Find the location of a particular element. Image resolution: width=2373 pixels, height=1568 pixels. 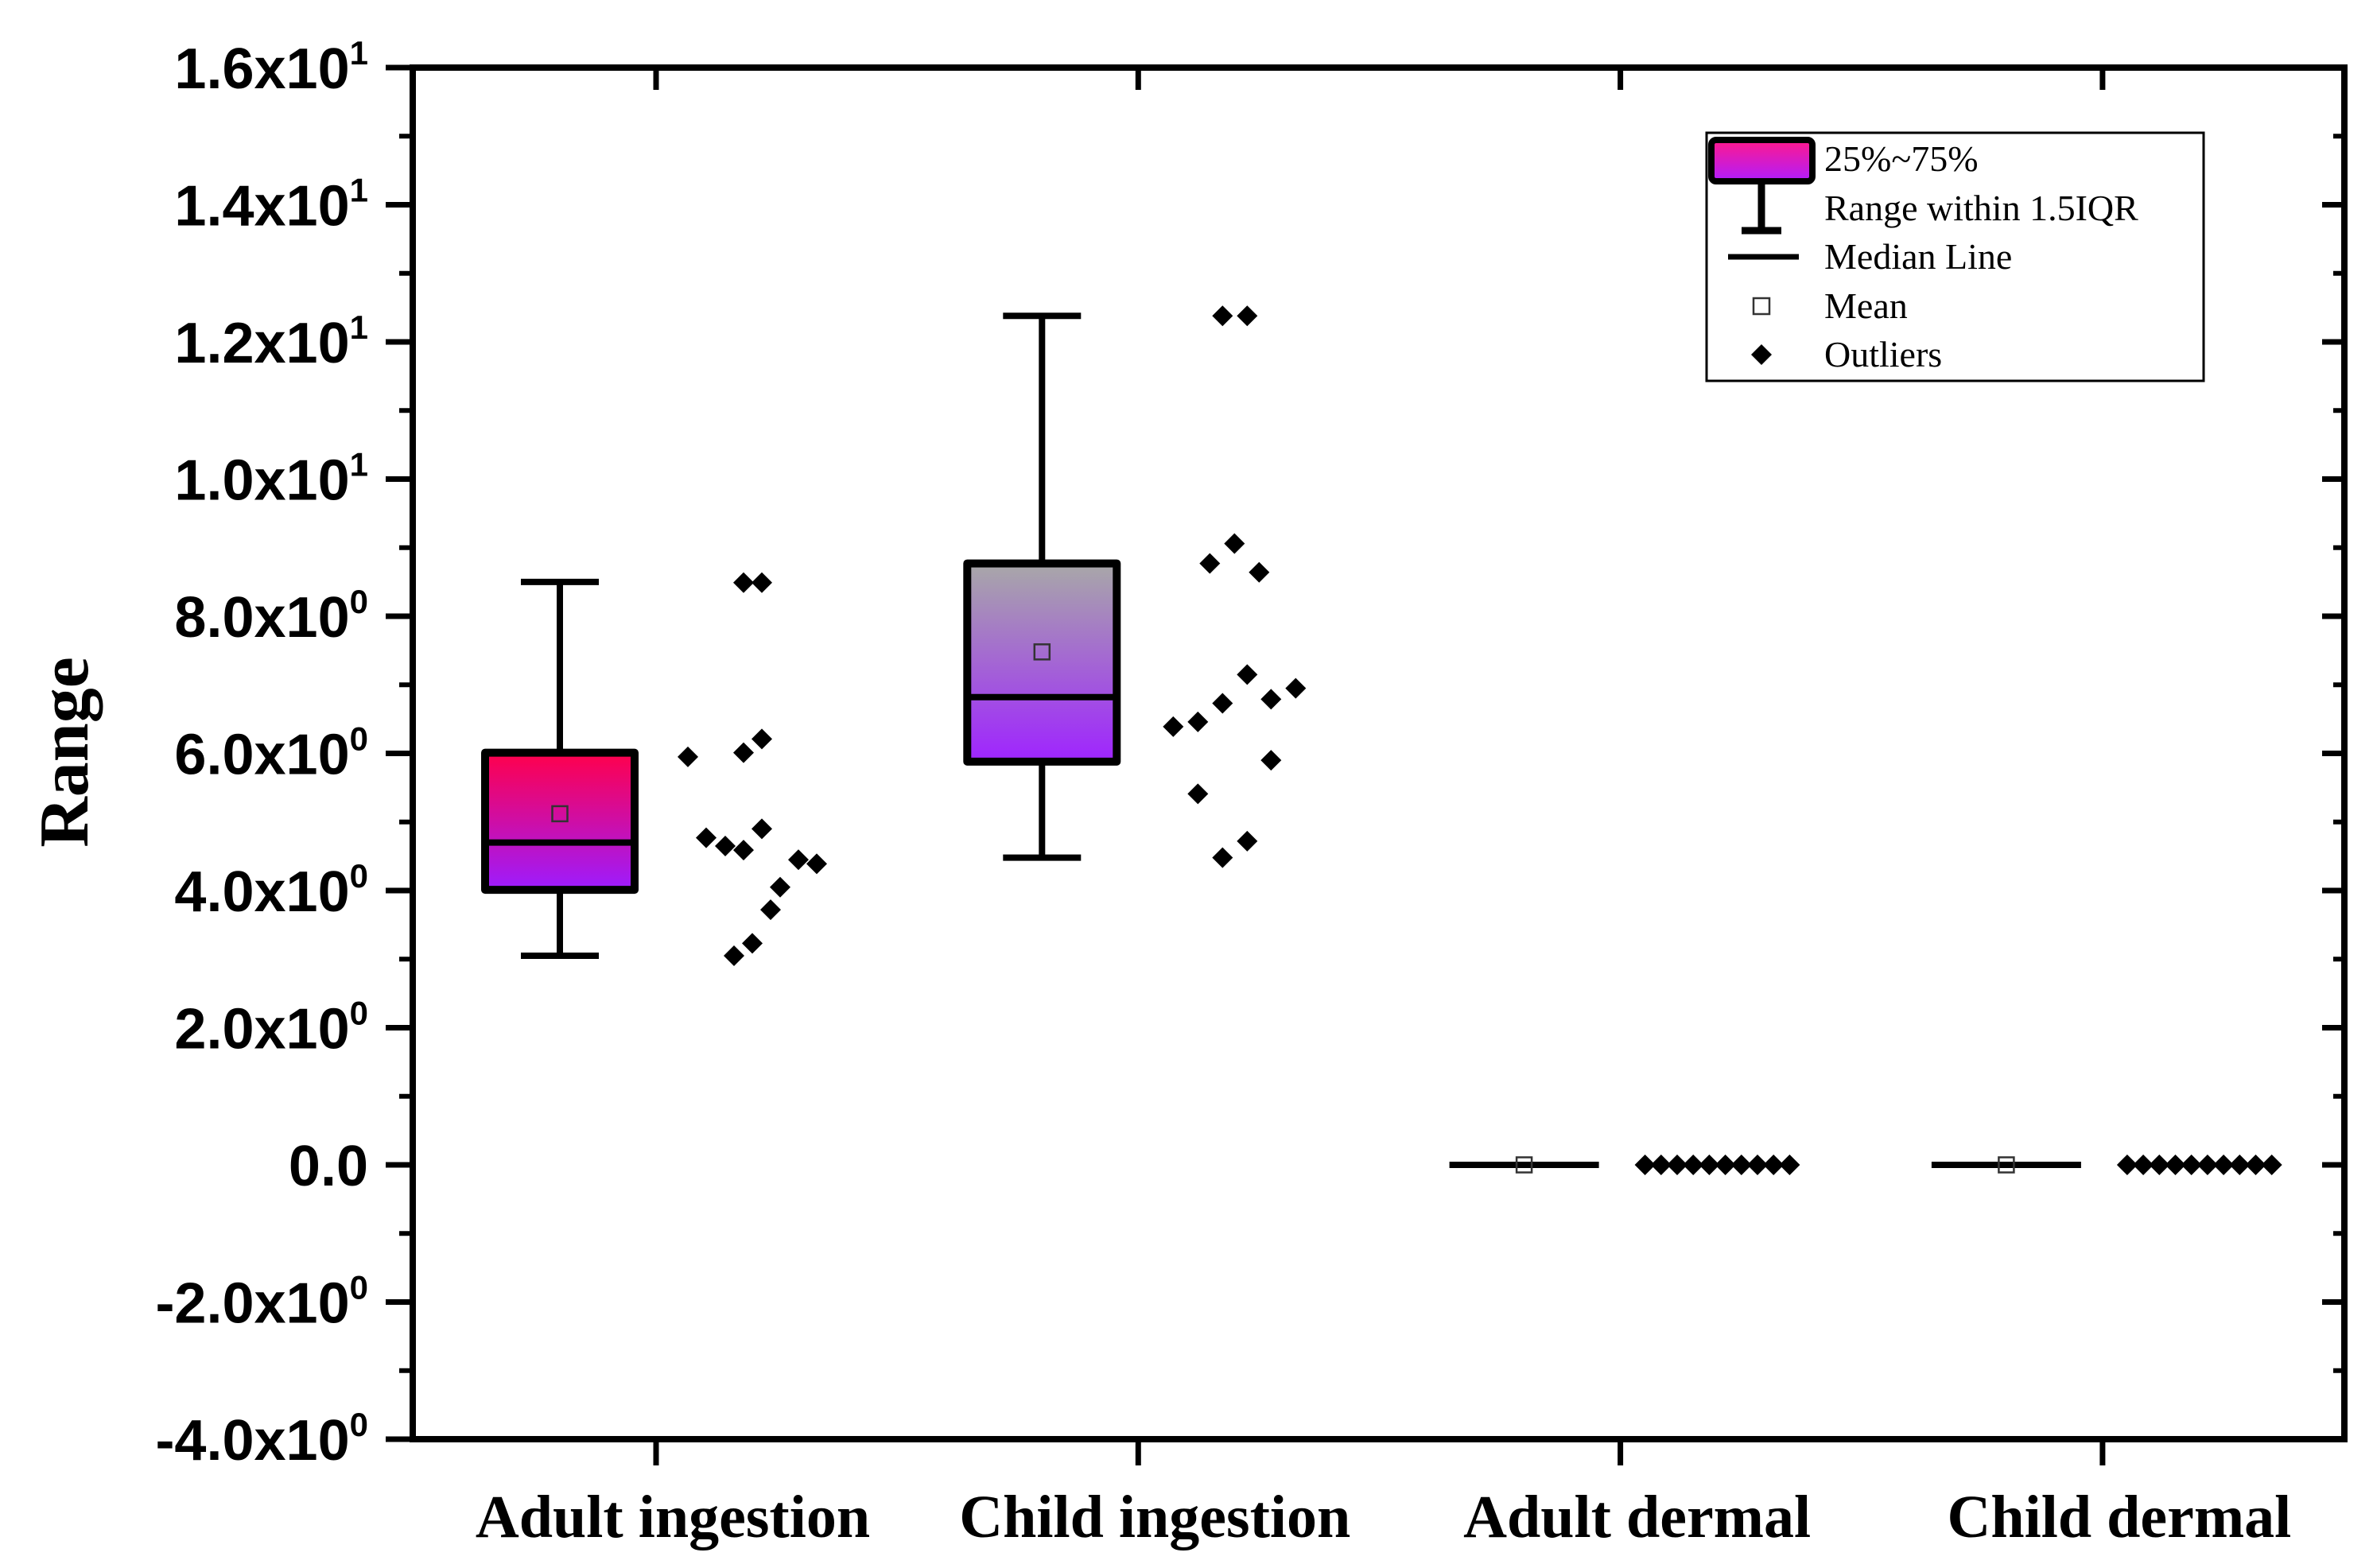

x-category-label: Adult ingestion is located at coordinates (673, 1517).